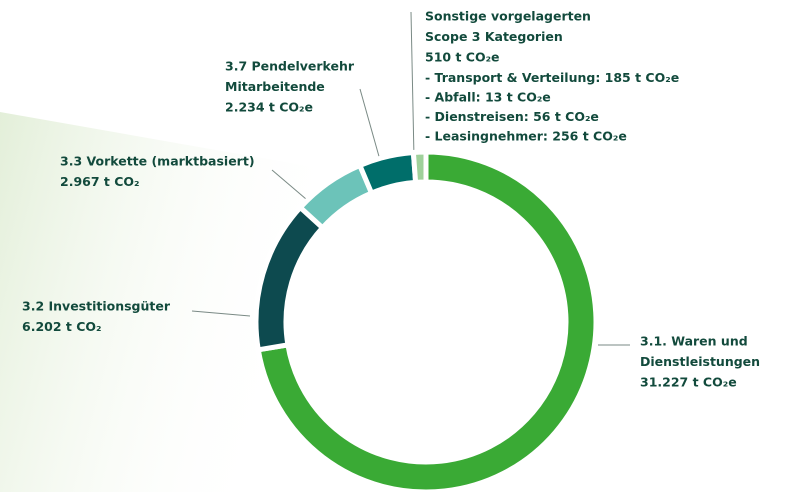 Image resolution: width=785 pixels, height=492 pixels. I want to click on category-label: Dienstleistungen, so click(700, 361).